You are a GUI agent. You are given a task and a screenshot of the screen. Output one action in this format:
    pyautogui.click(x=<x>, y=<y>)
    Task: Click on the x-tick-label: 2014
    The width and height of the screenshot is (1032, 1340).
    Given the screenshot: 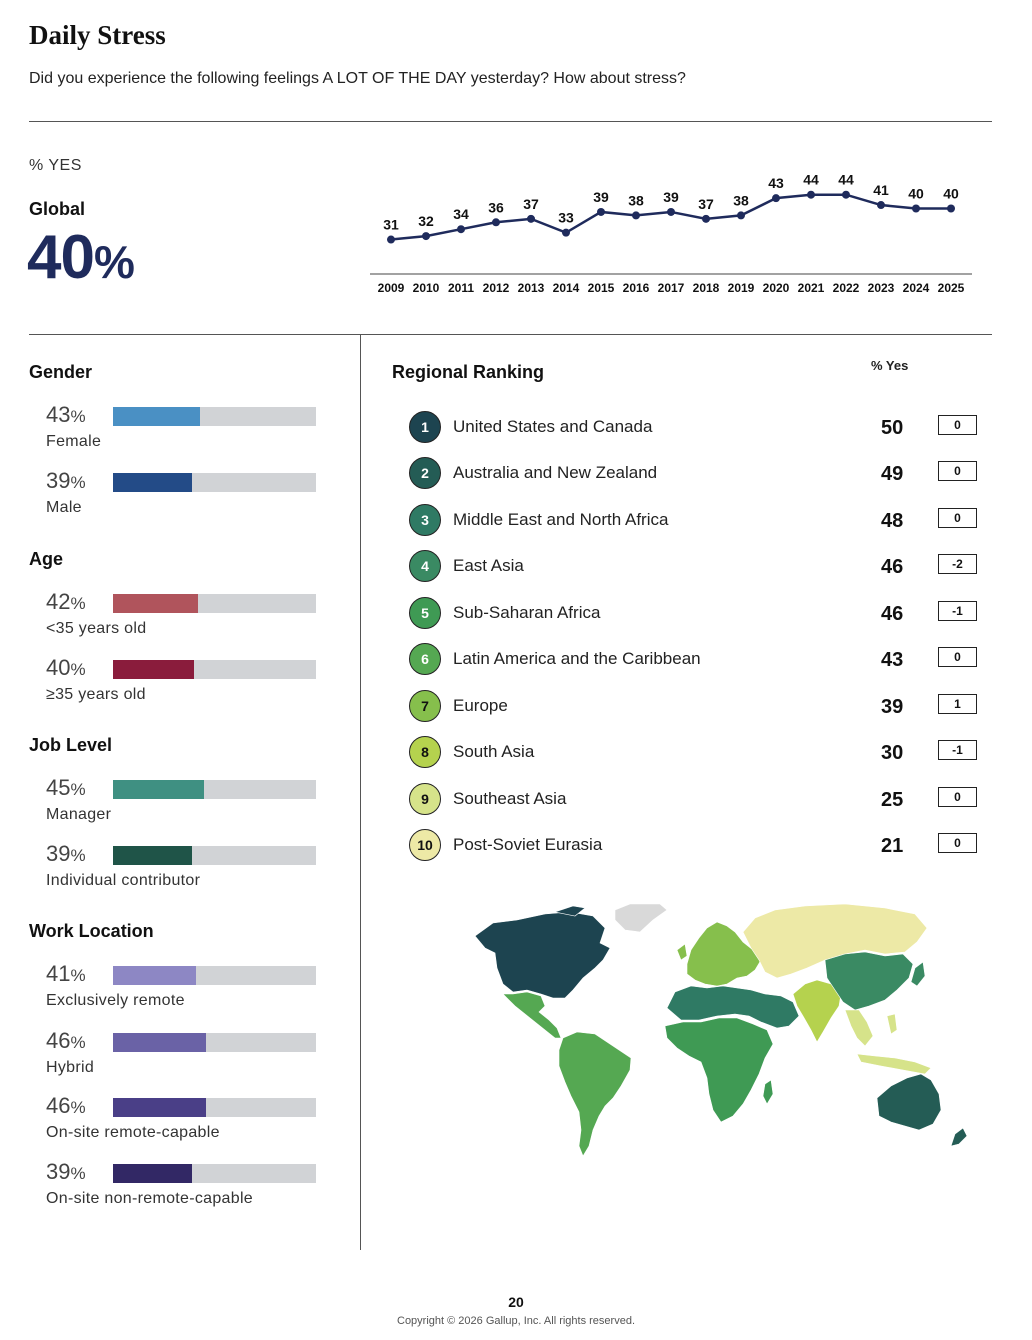 What is the action you would take?
    pyautogui.click(x=566, y=288)
    